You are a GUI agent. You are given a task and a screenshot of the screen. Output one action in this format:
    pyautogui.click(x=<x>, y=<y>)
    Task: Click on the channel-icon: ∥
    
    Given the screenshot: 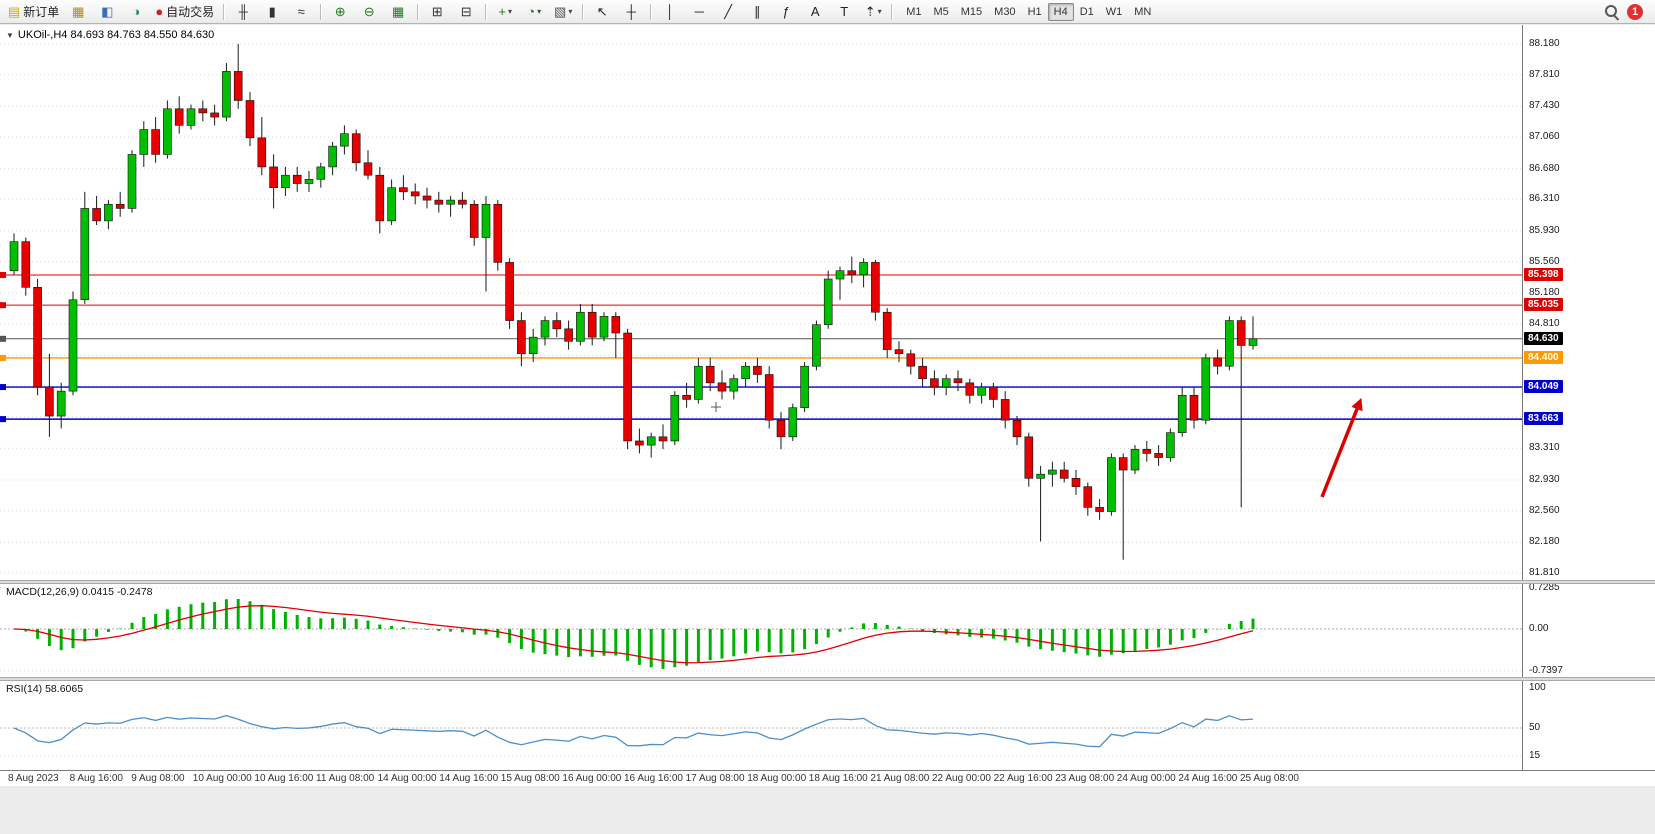 What is the action you would take?
    pyautogui.click(x=757, y=12)
    